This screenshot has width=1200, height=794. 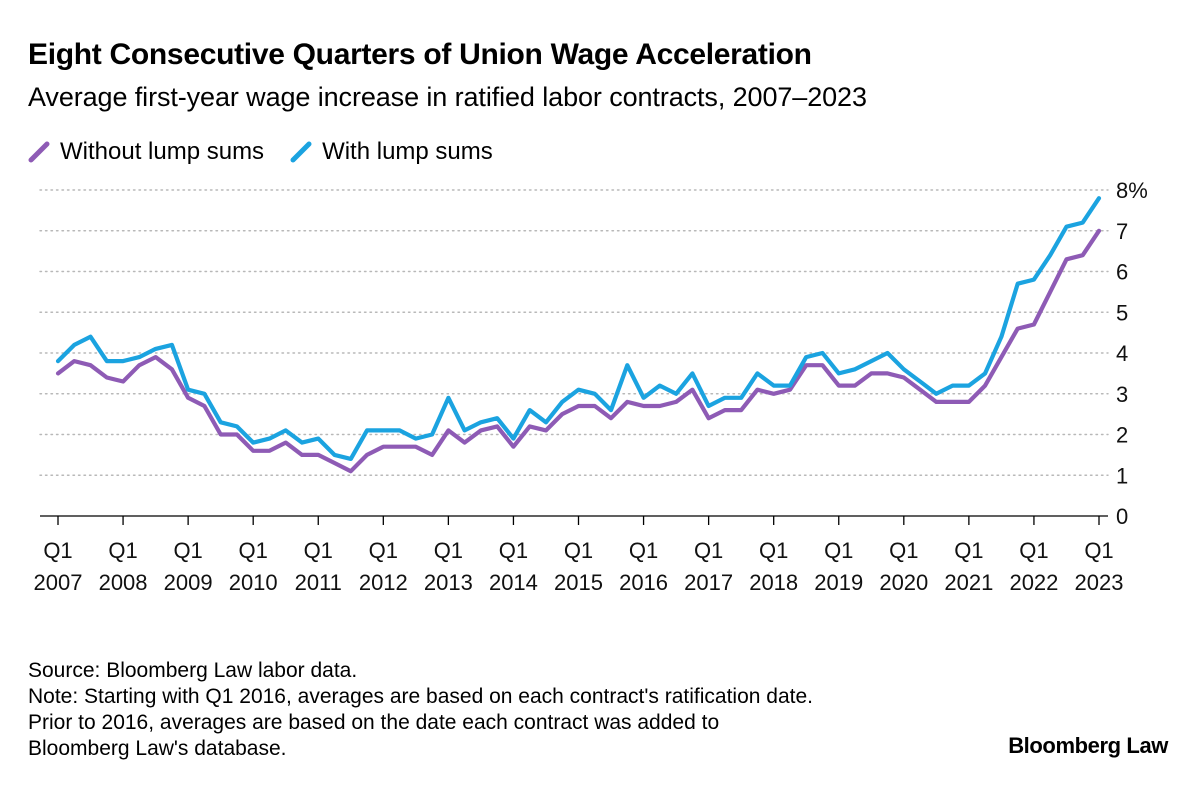 What do you see at coordinates (1122, 231) in the screenshot?
I see `y-tick-label: 7` at bounding box center [1122, 231].